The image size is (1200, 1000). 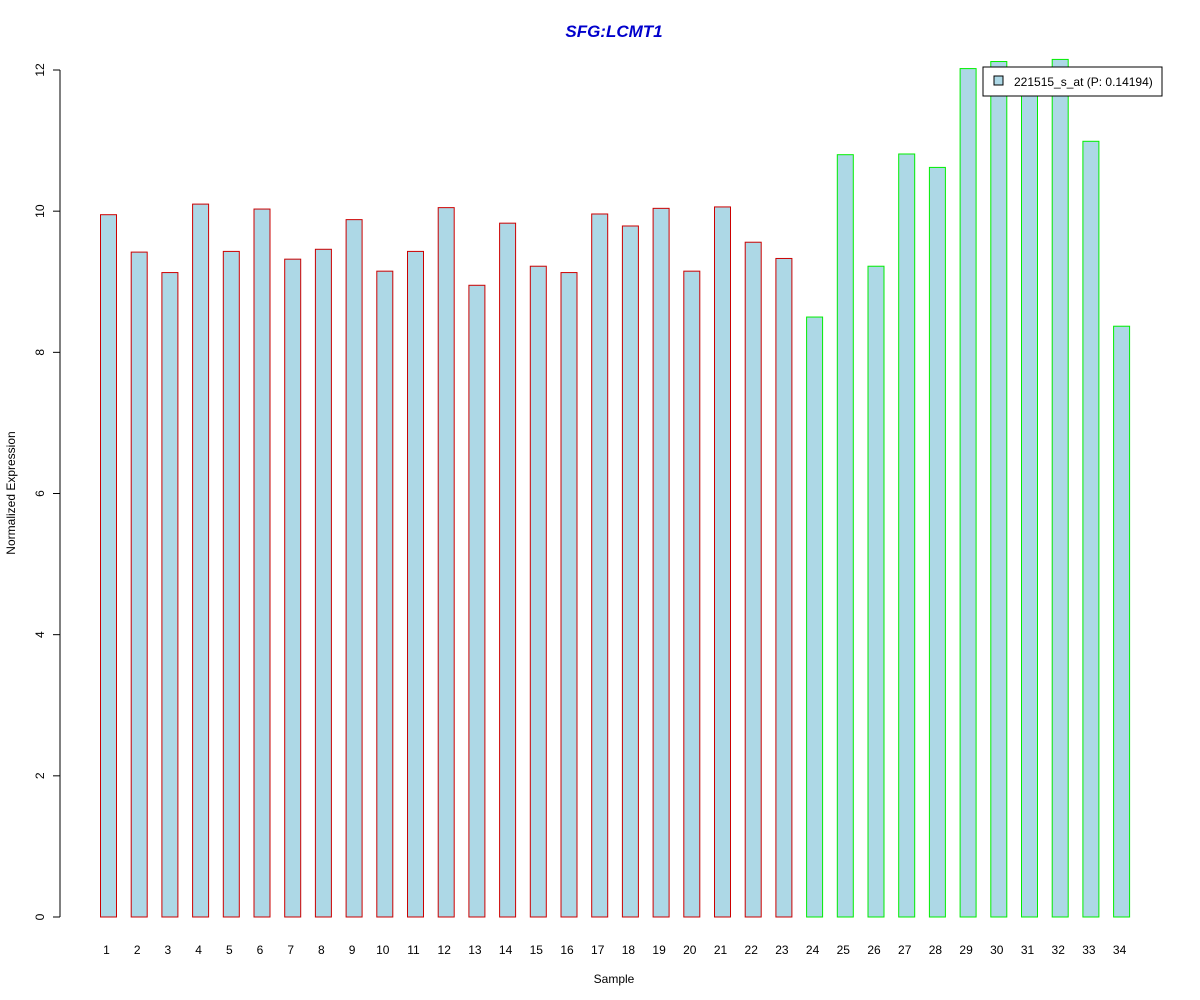 I want to click on x-tick-label: 26, so click(x=874, y=950).